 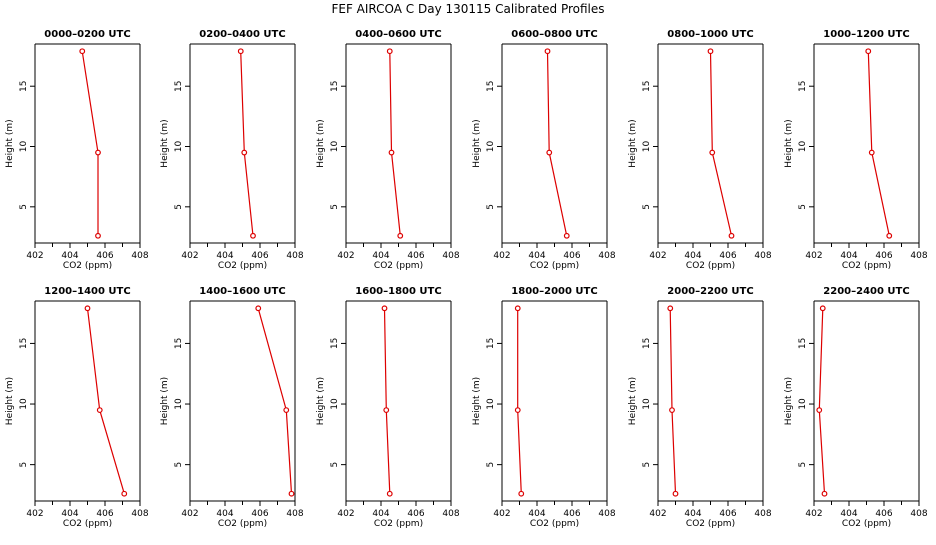 What do you see at coordinates (633, 143) in the screenshot?
I see `panel-5-y-axis-label: Height (m)` at bounding box center [633, 143].